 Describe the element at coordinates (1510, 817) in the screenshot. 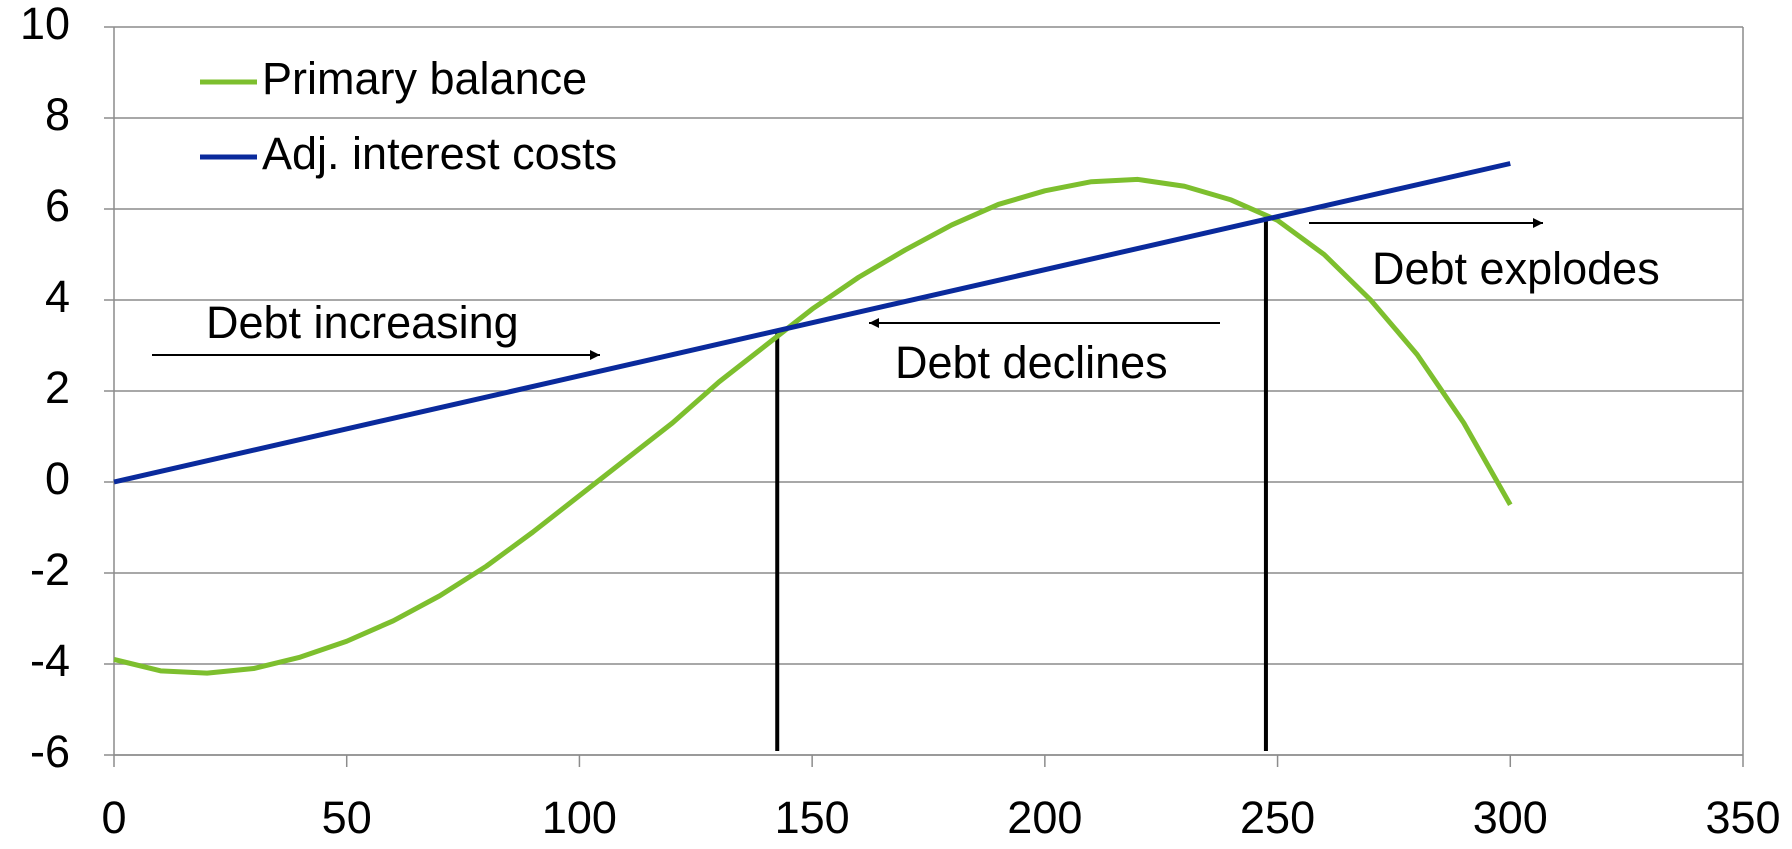

I see `x-tick-label: 300` at that location.